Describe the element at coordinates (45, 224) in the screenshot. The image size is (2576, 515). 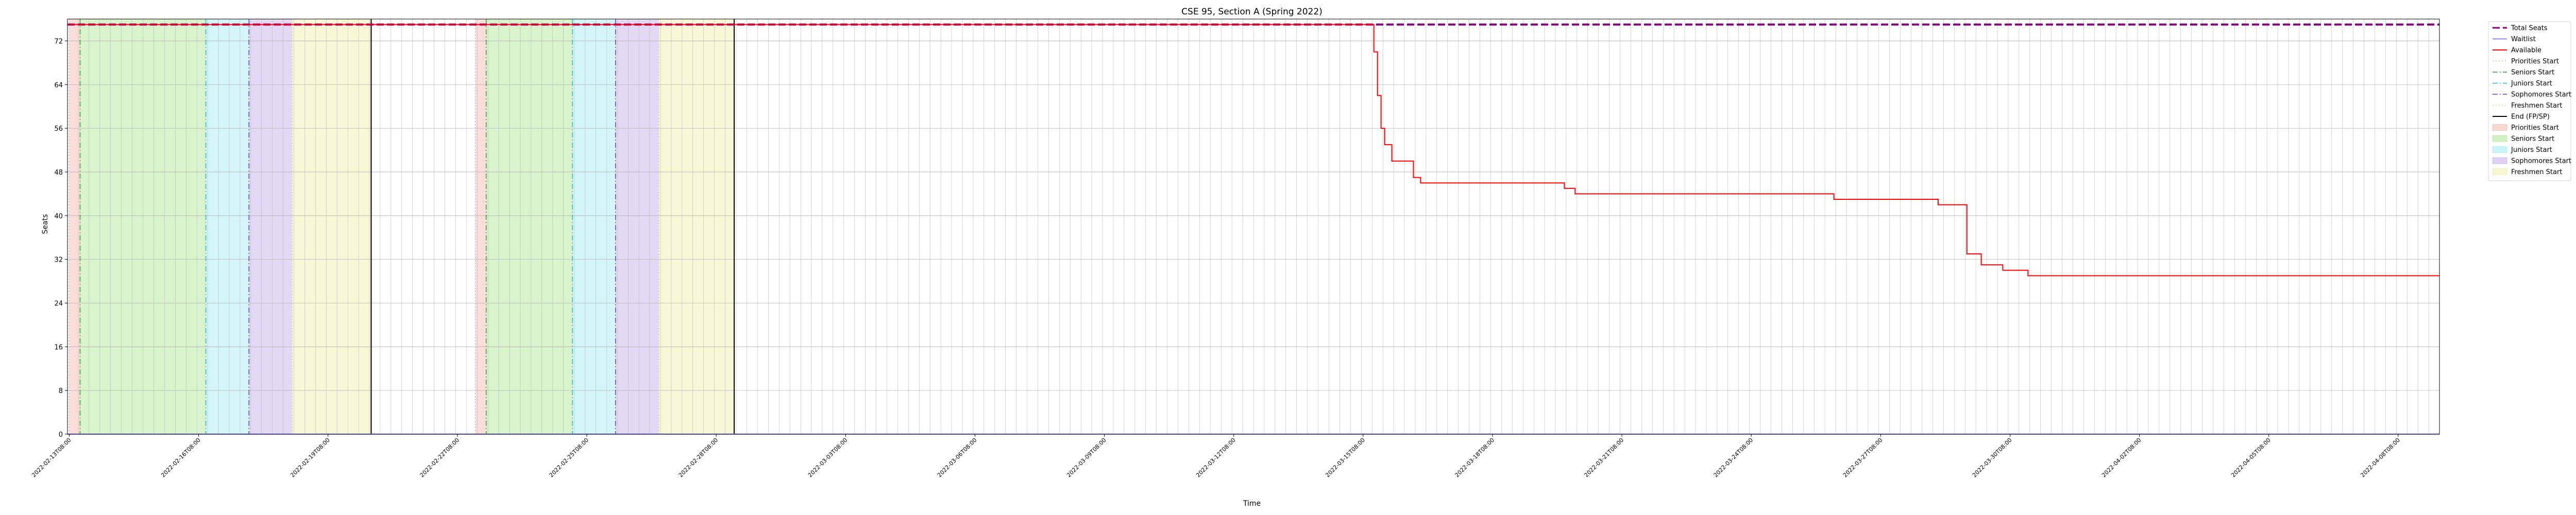
I see `y-axis-label: Seats` at that location.